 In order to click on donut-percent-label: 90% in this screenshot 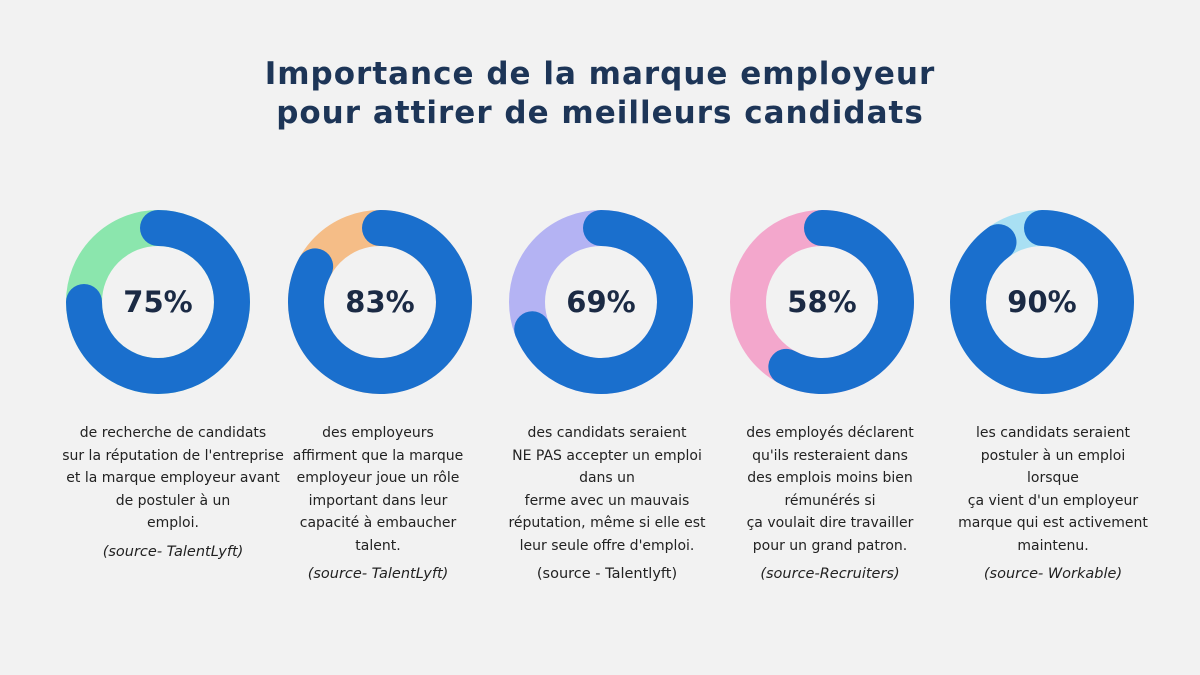, I will do `click(1041, 302)`.